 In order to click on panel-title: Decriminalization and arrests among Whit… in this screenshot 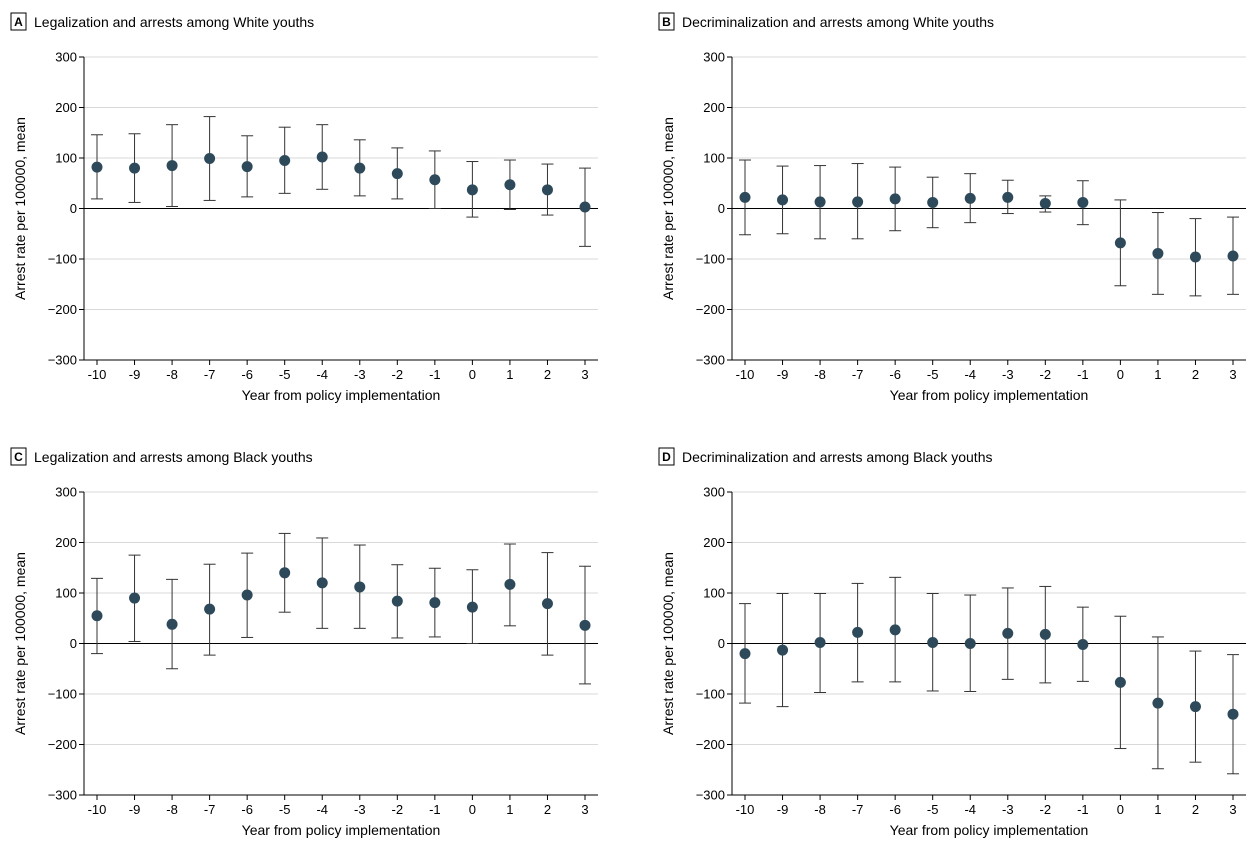, I will do `click(838, 22)`.